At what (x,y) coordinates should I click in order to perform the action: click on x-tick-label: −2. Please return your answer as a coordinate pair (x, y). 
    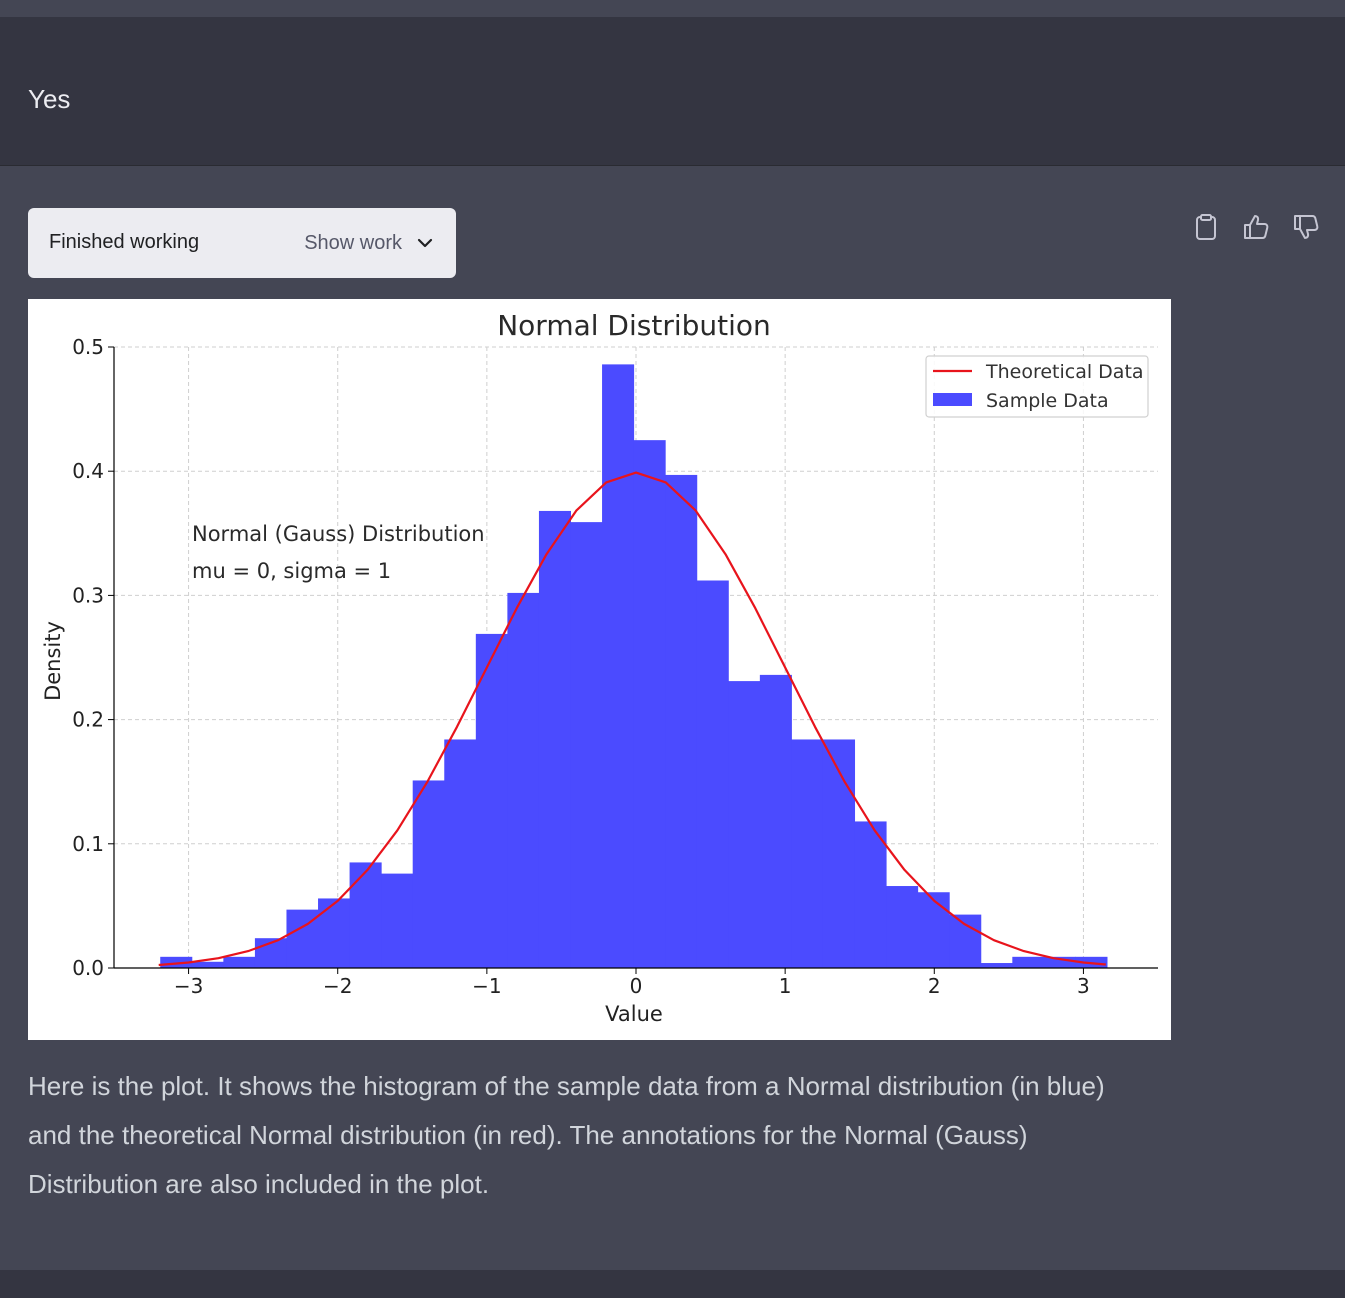
    Looking at the image, I should click on (337, 986).